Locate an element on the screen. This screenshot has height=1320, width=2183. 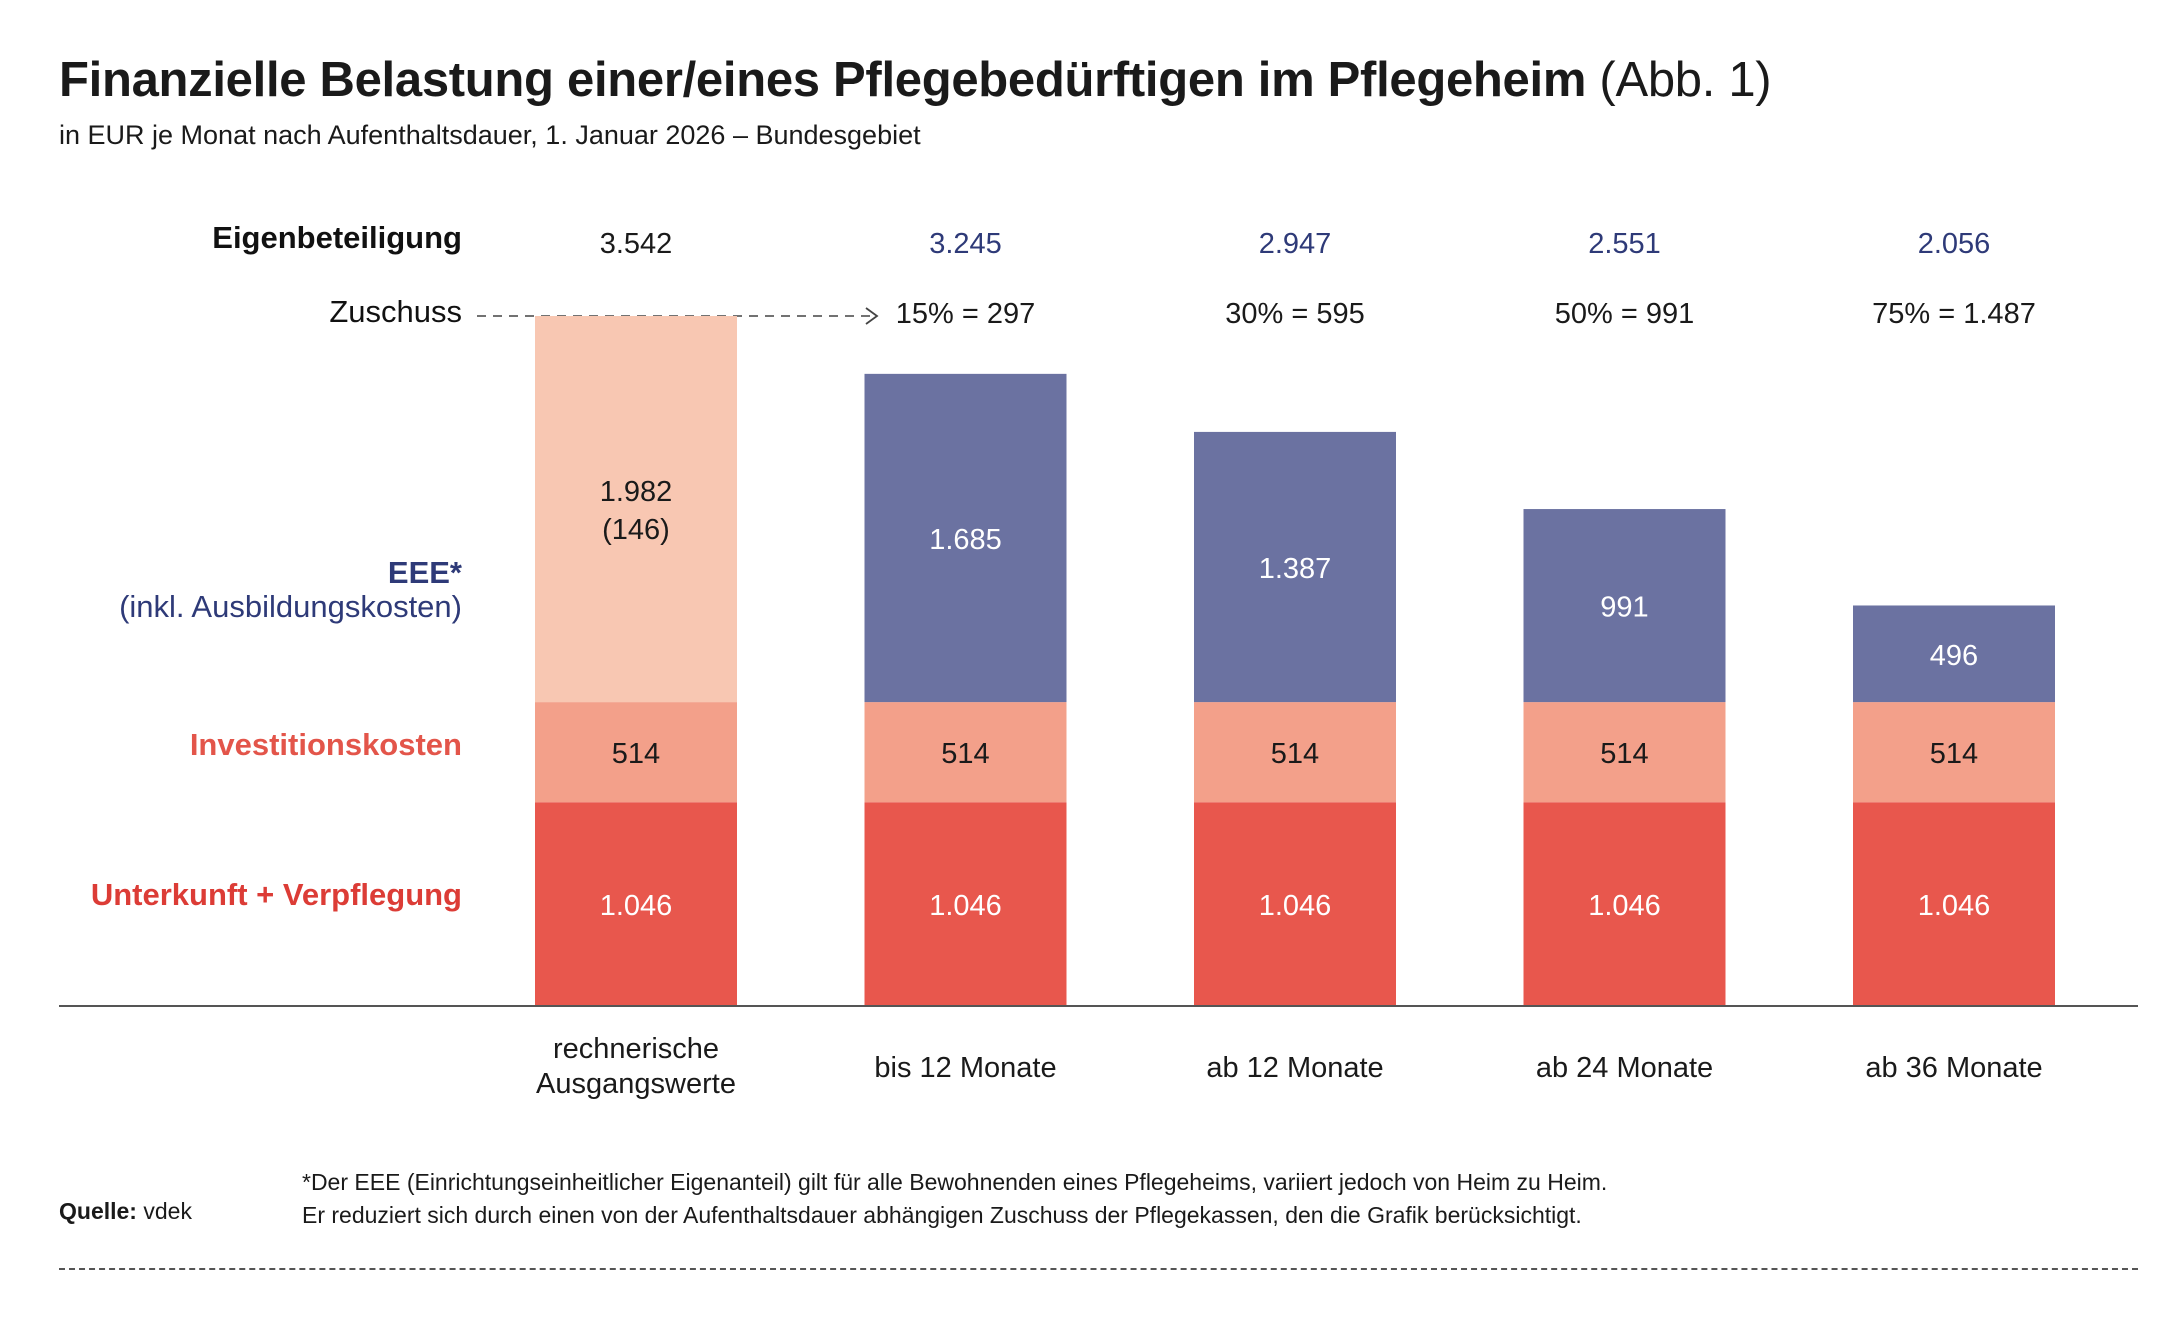
bottom-dashed-rule is located at coordinates (1098, 1269).